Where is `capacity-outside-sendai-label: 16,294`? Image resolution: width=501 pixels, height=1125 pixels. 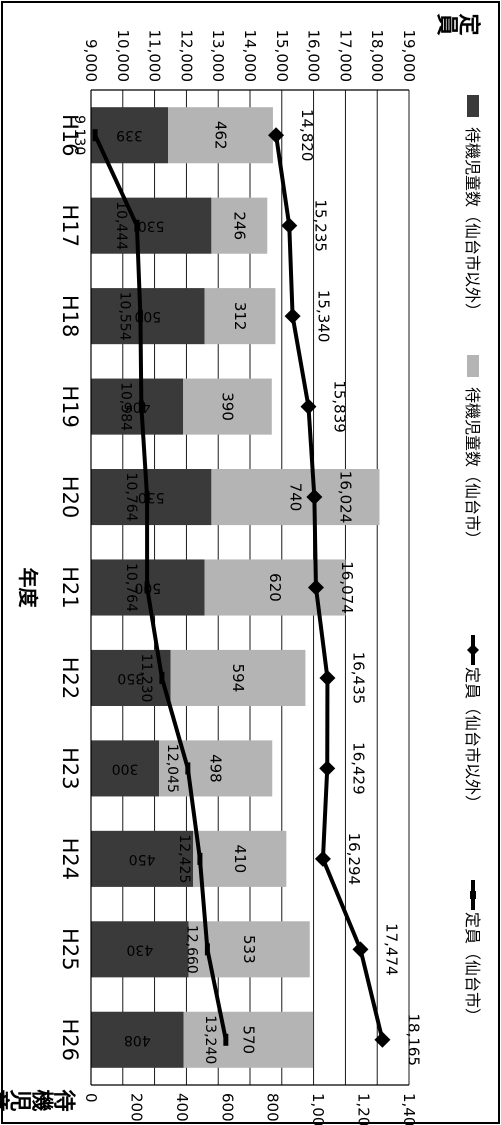 capacity-outside-sendai-label: 16,294 is located at coordinates (354, 859).